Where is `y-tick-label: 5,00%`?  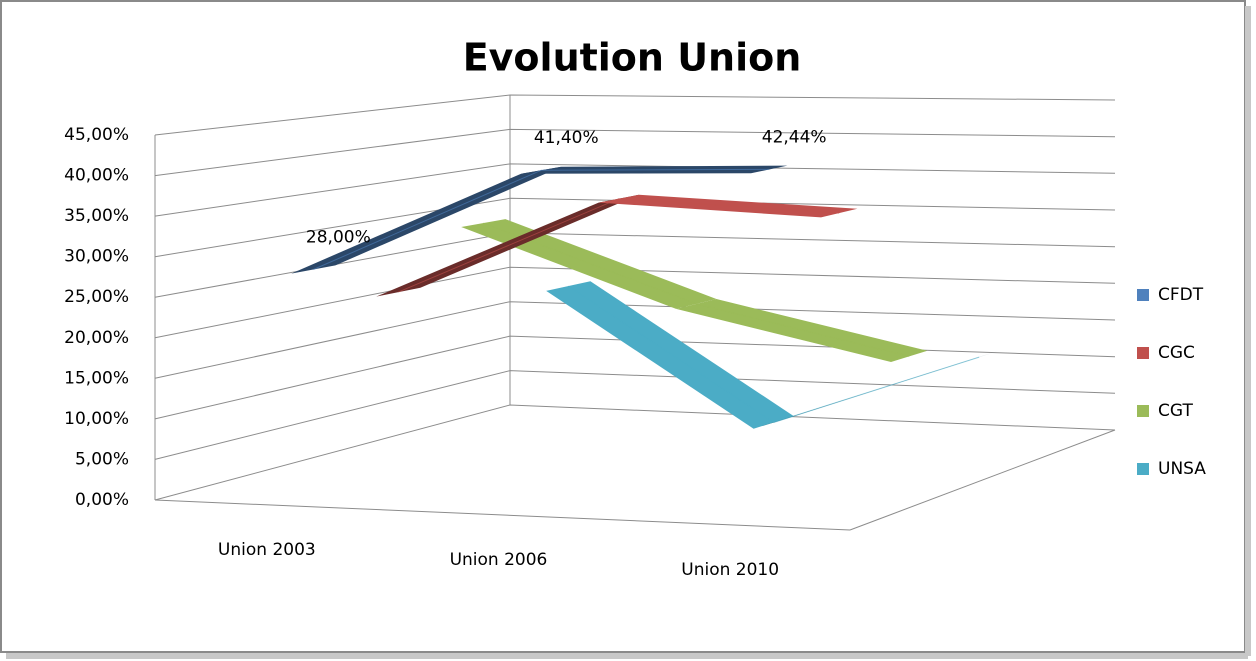
y-tick-label: 5,00% is located at coordinates (102, 459).